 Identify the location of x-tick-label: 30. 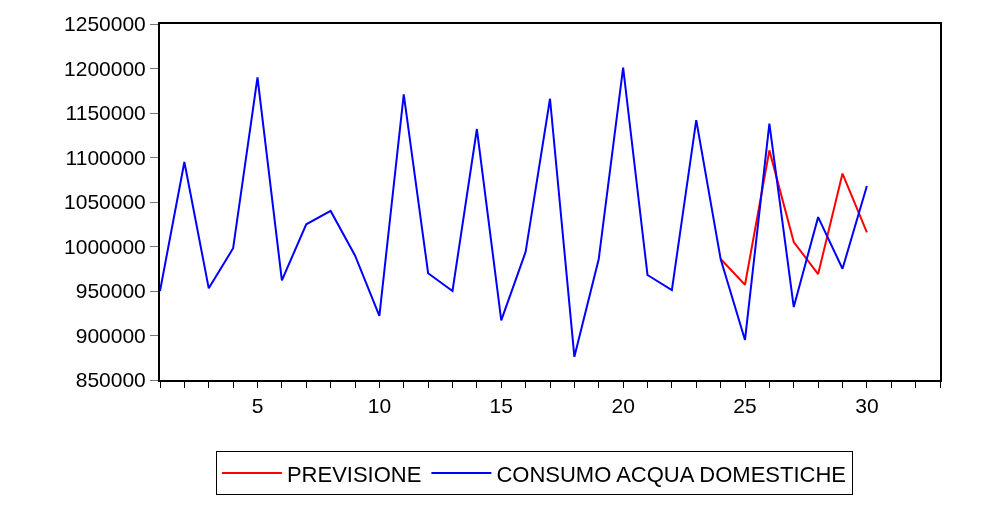
(867, 406).